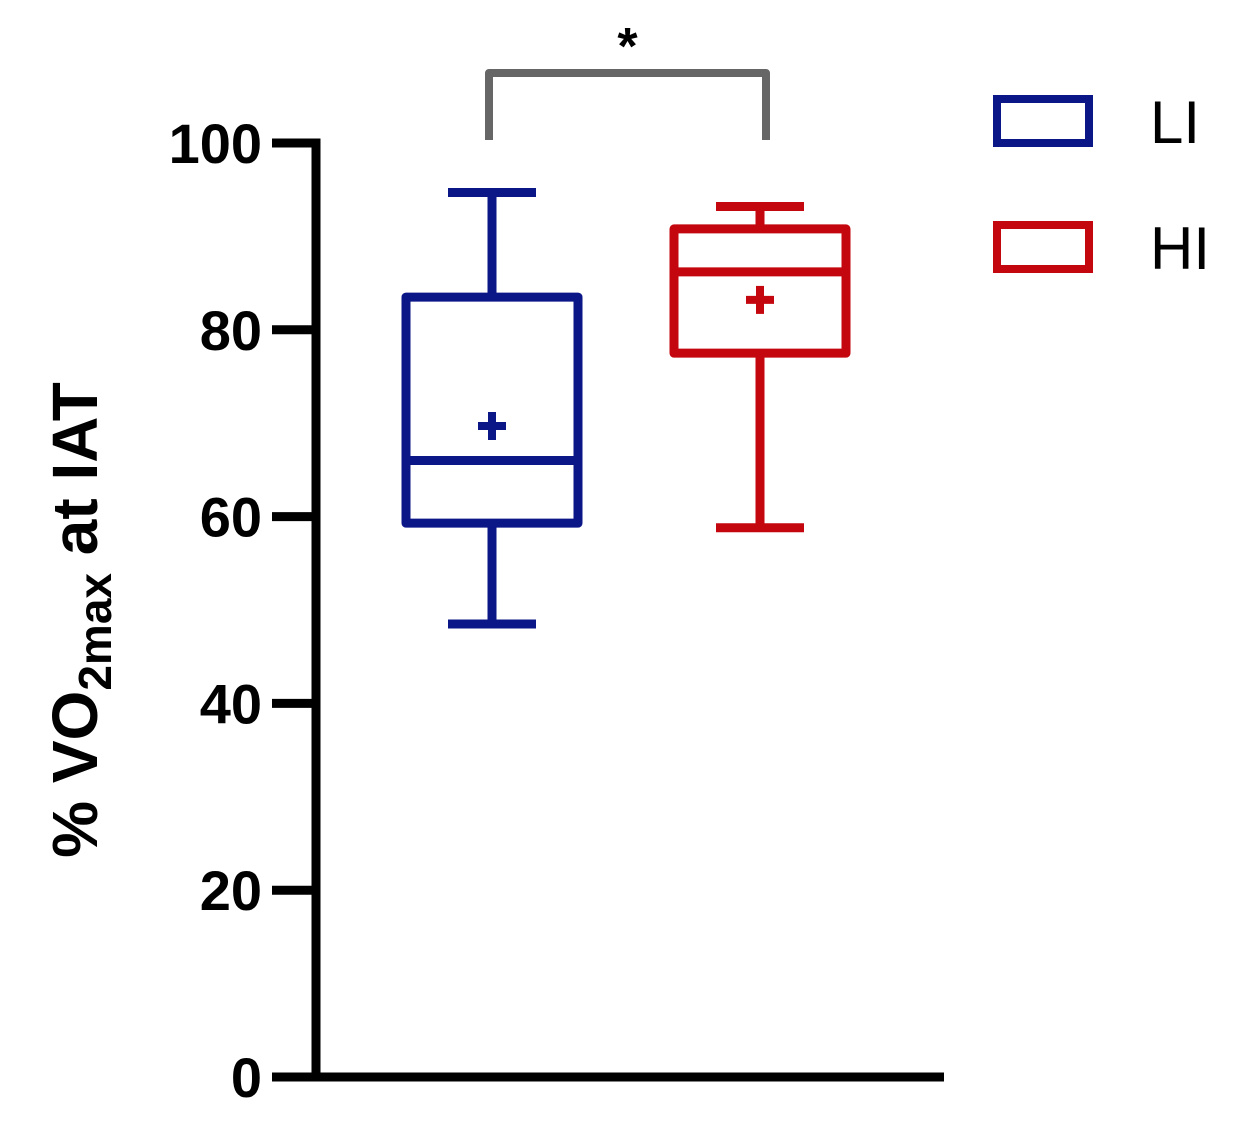 The height and width of the screenshot is (1147, 1241). What do you see at coordinates (626, 408) in the screenshot?
I see `boxes` at bounding box center [626, 408].